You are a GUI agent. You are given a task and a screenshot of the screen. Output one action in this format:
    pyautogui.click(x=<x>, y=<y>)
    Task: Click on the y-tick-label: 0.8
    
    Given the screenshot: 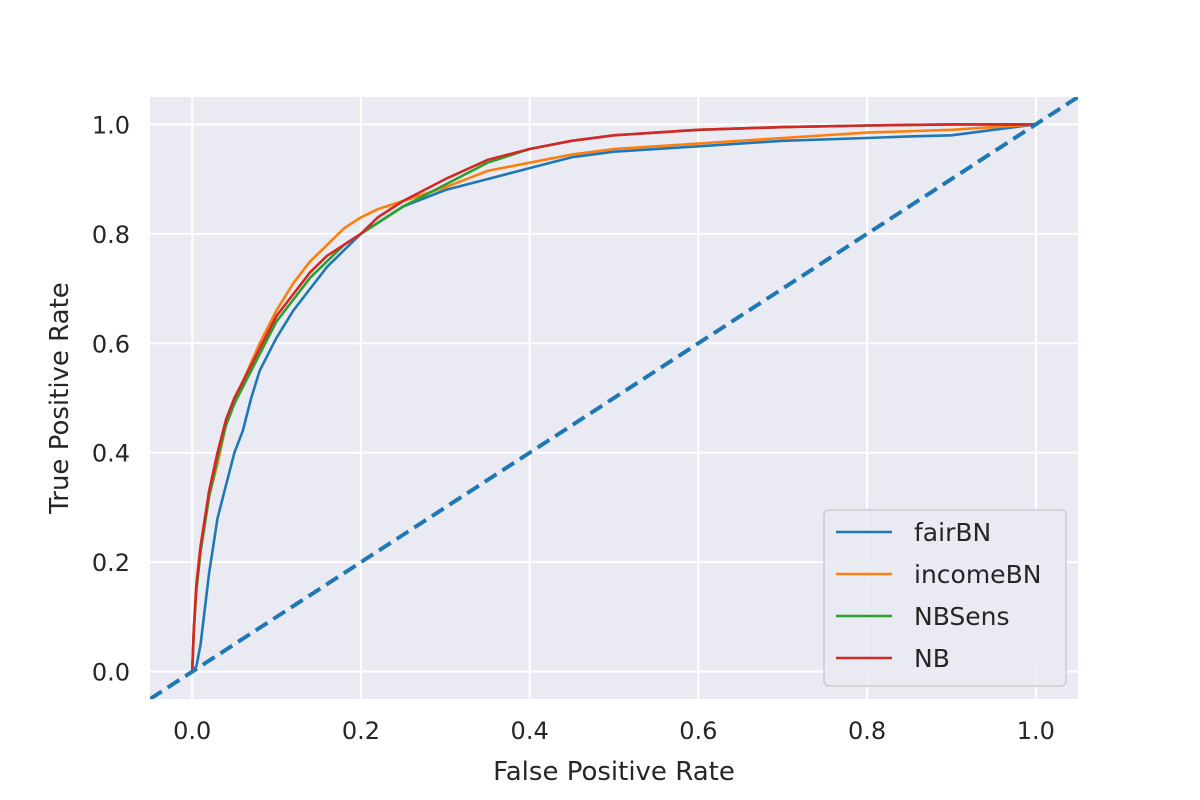 What is the action you would take?
    pyautogui.click(x=111, y=235)
    